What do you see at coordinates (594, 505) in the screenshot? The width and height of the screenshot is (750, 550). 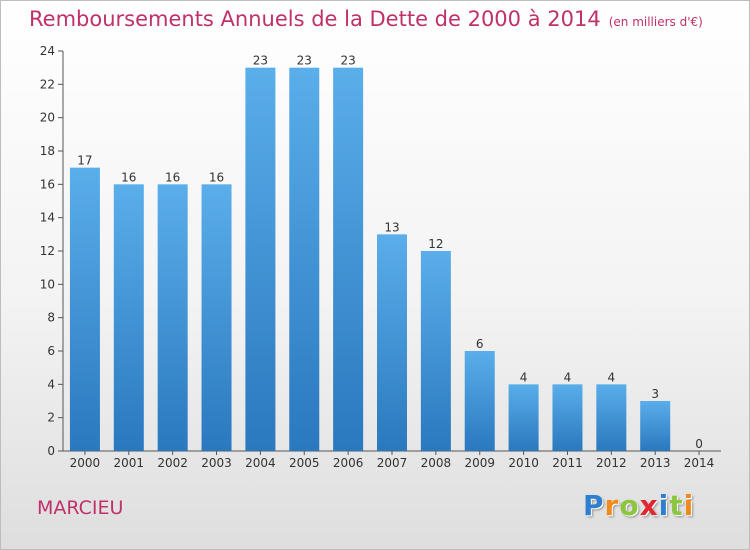 I see `logo-letter: P` at bounding box center [594, 505].